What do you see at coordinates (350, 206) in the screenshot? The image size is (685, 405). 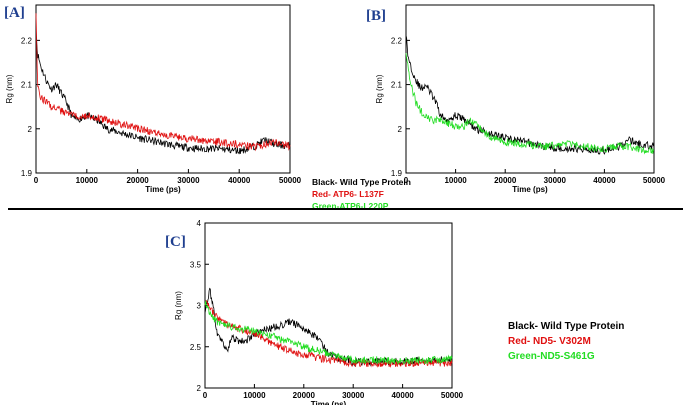 I see `legend-top-green: Green-ATP6-L220P` at bounding box center [350, 206].